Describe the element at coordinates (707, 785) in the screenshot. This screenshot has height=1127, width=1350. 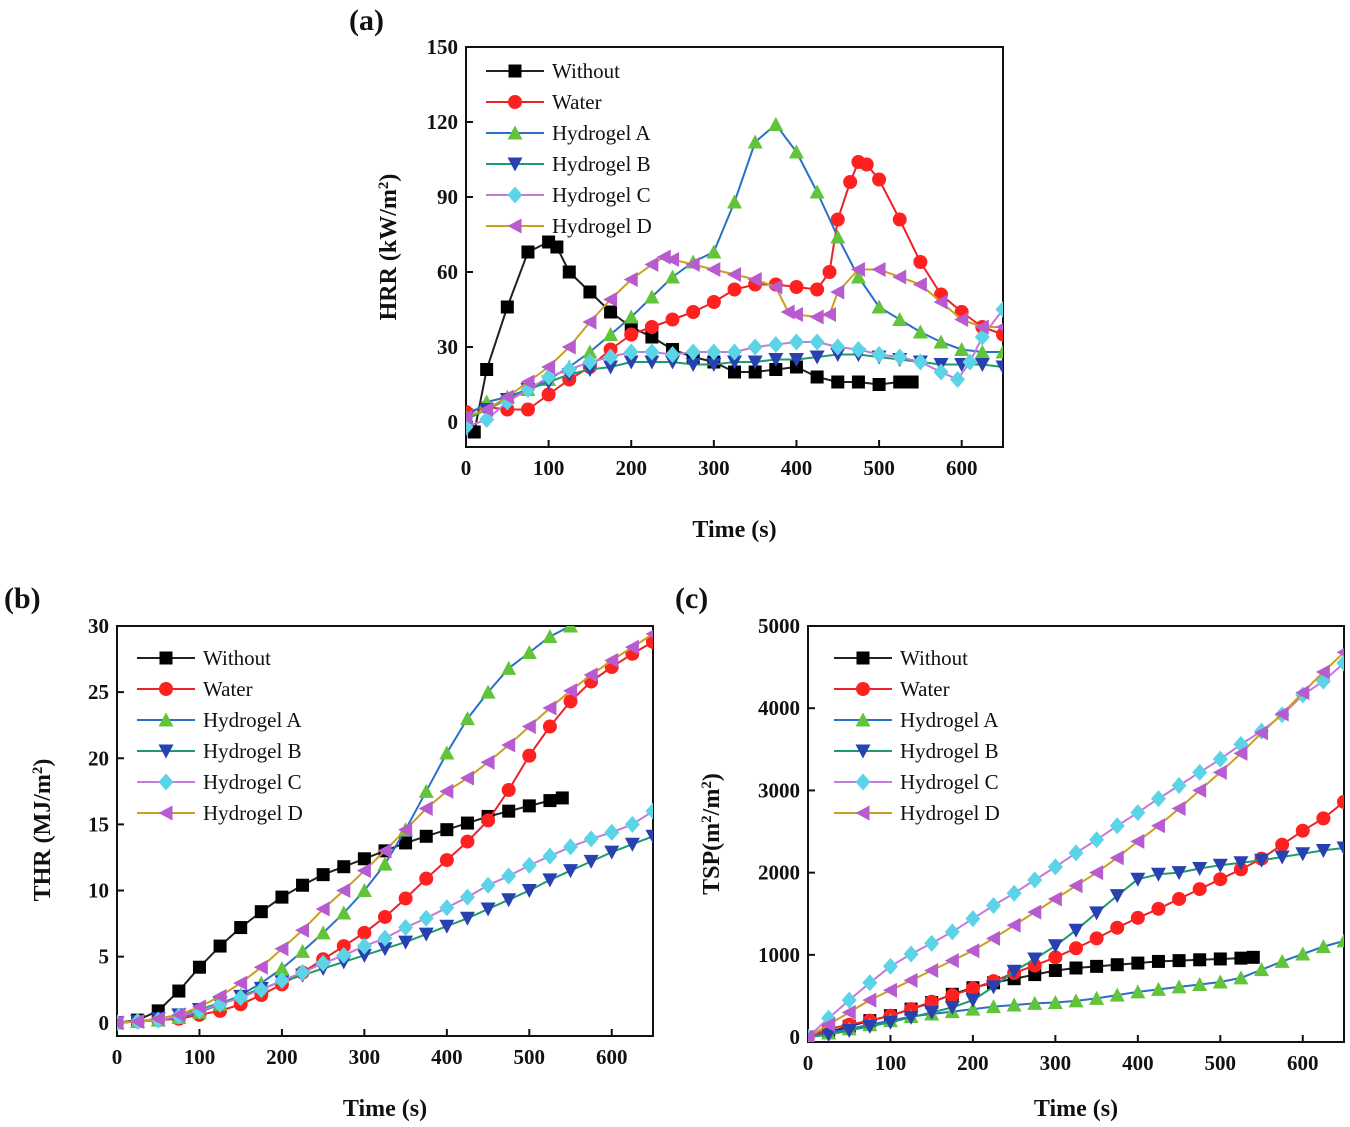
I see `panel-c-y-title-sup2: 2` at that location.